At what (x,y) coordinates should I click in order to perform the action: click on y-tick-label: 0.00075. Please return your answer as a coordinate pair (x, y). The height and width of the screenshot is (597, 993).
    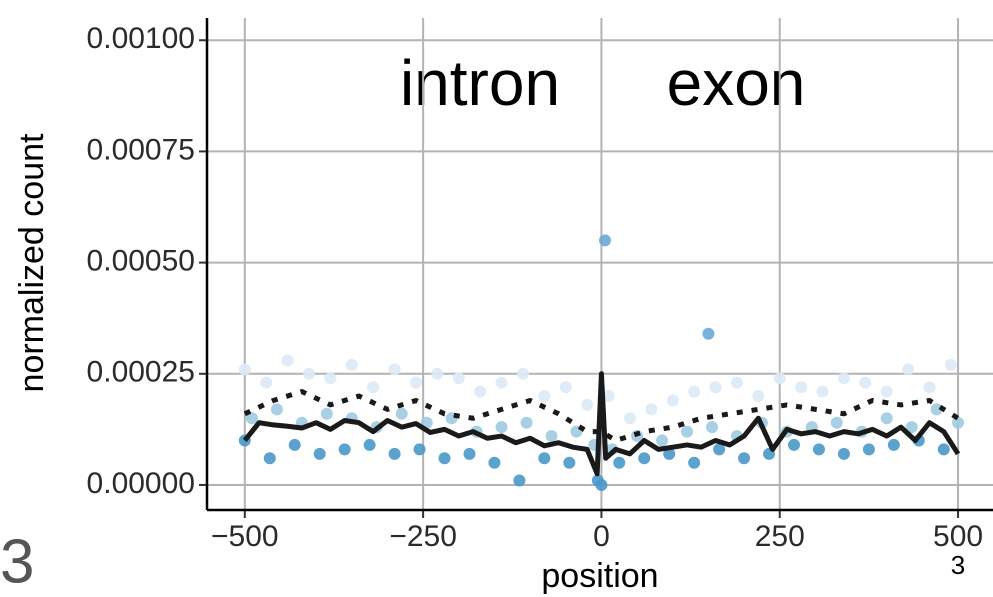
    Looking at the image, I should click on (141, 149).